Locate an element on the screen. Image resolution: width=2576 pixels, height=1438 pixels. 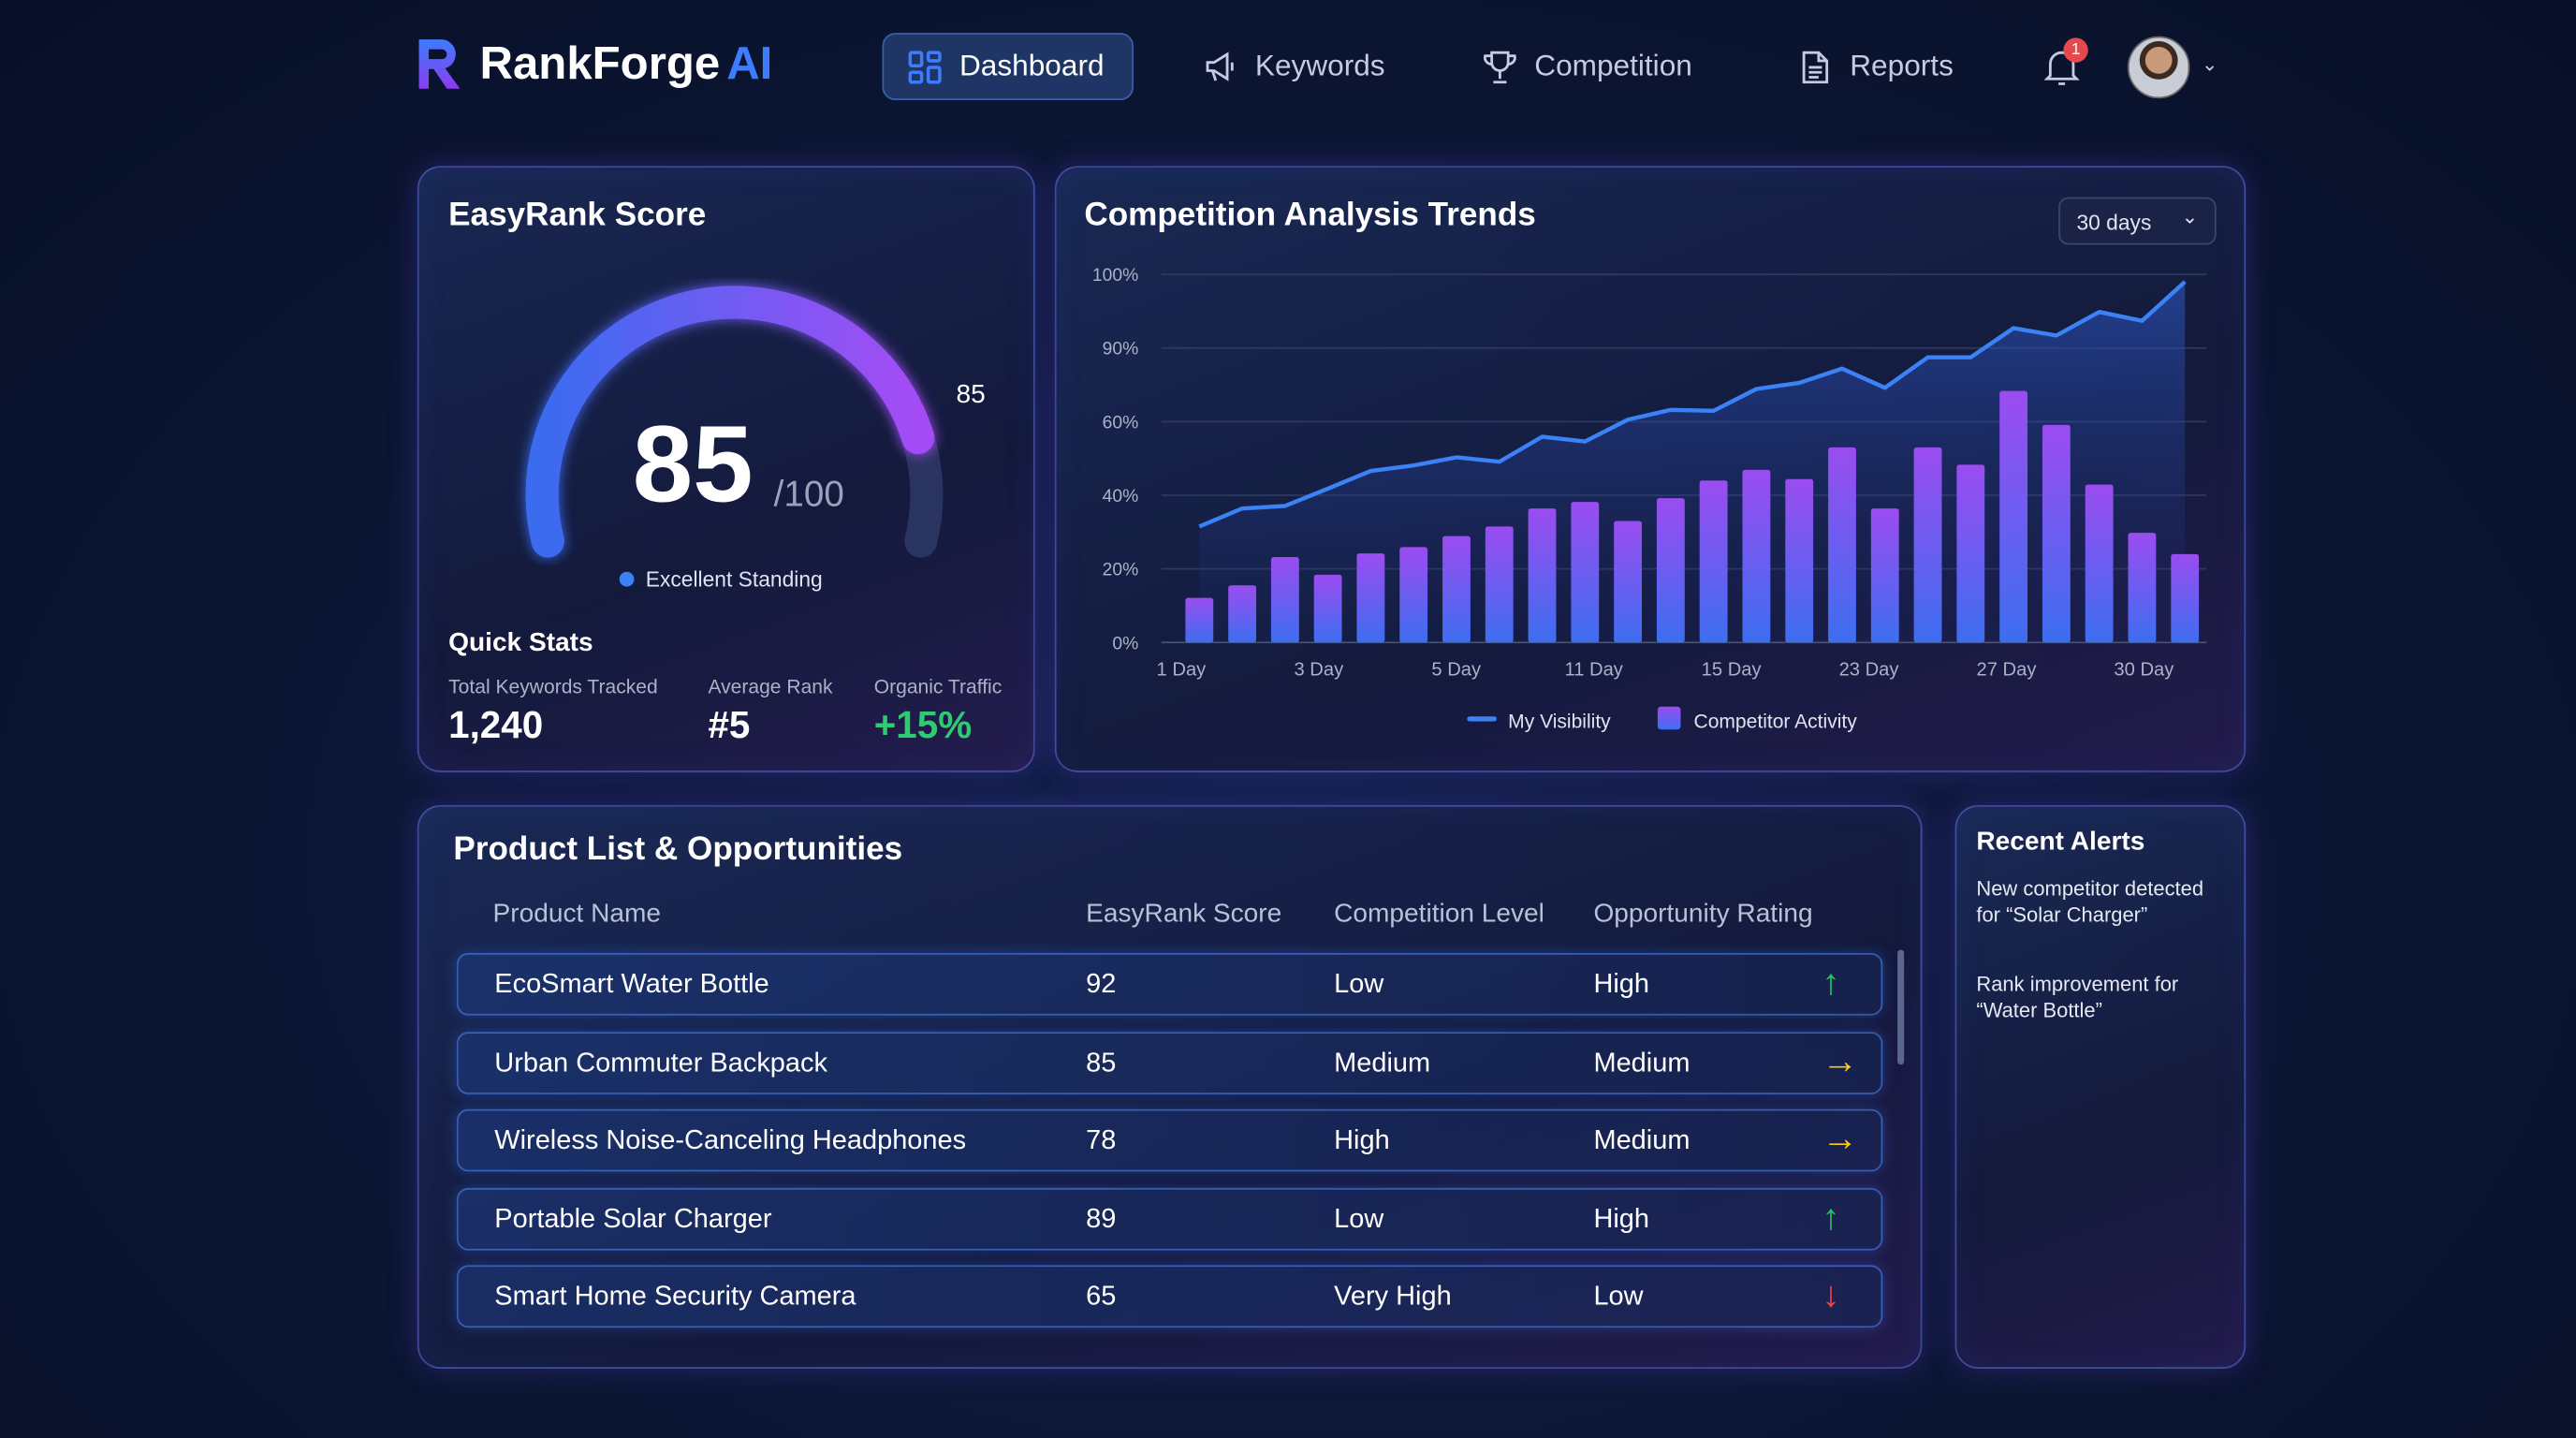
table-row: EcoSmart Water Bottle 92 Low High ↑ is located at coordinates (1169, 984).